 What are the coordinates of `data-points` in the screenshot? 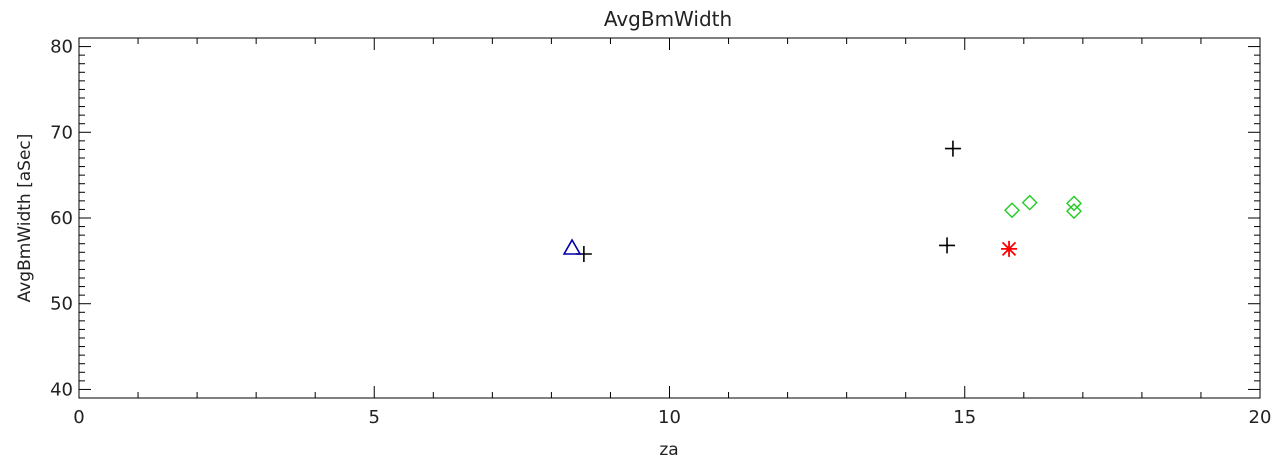 It's located at (822, 201).